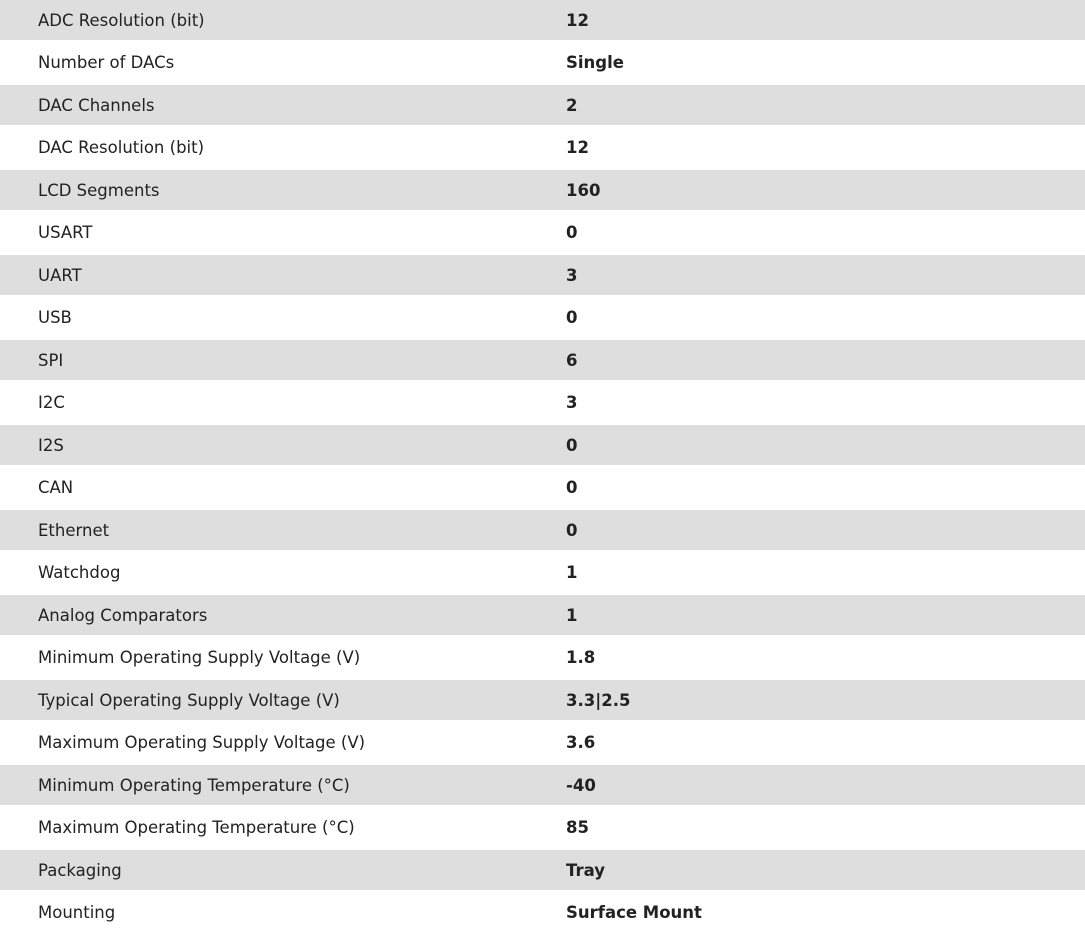  I want to click on spec-label: USB, so click(55, 317).